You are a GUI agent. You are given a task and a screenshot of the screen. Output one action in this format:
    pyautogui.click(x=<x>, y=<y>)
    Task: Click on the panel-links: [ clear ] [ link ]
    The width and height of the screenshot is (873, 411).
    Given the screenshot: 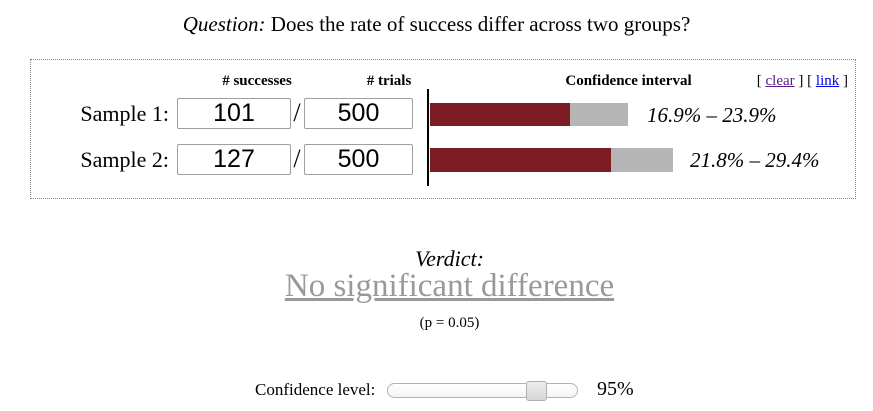 What is the action you would take?
    pyautogui.click(x=802, y=81)
    